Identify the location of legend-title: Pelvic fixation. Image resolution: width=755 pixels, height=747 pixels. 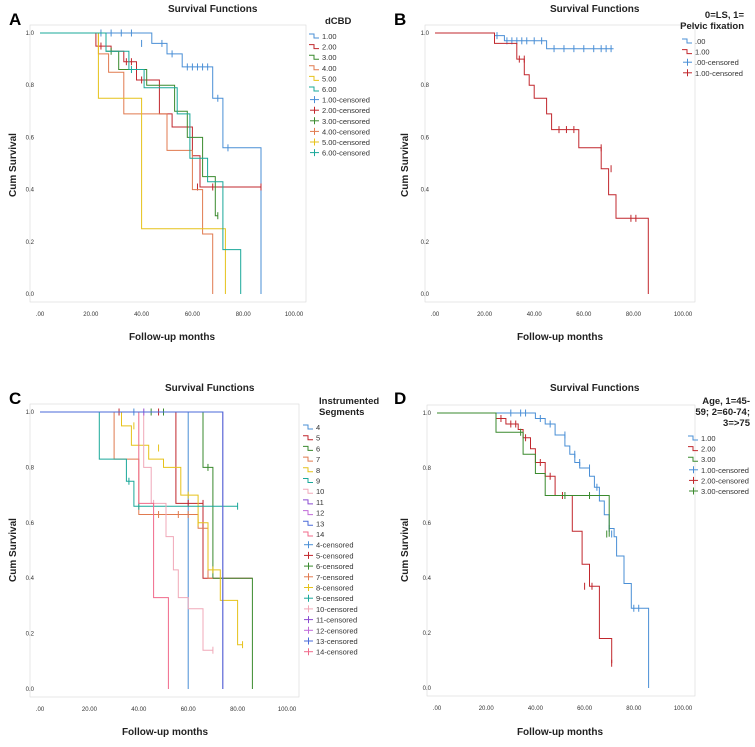
(712, 26).